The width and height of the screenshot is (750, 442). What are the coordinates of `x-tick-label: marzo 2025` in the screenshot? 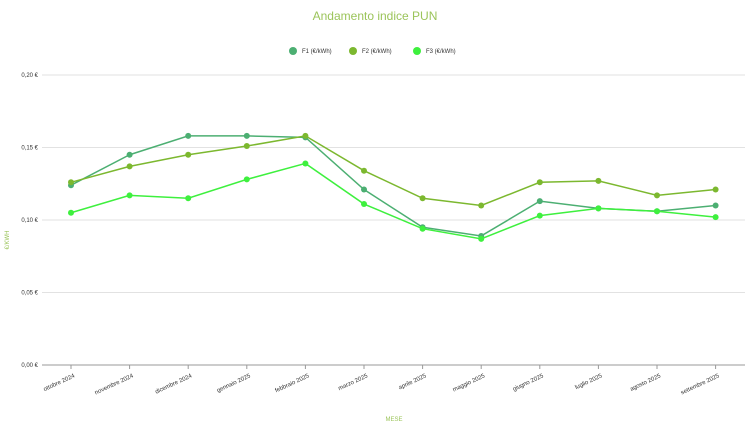 It's located at (354, 382).